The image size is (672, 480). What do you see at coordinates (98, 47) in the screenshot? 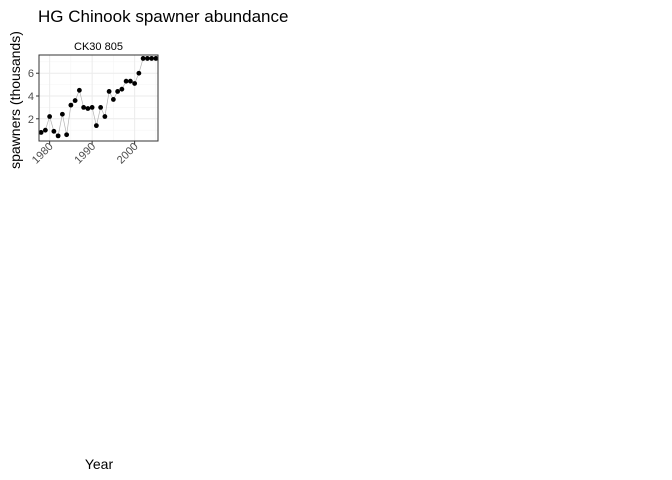
I see `panel-strip-label: CK30 805` at bounding box center [98, 47].